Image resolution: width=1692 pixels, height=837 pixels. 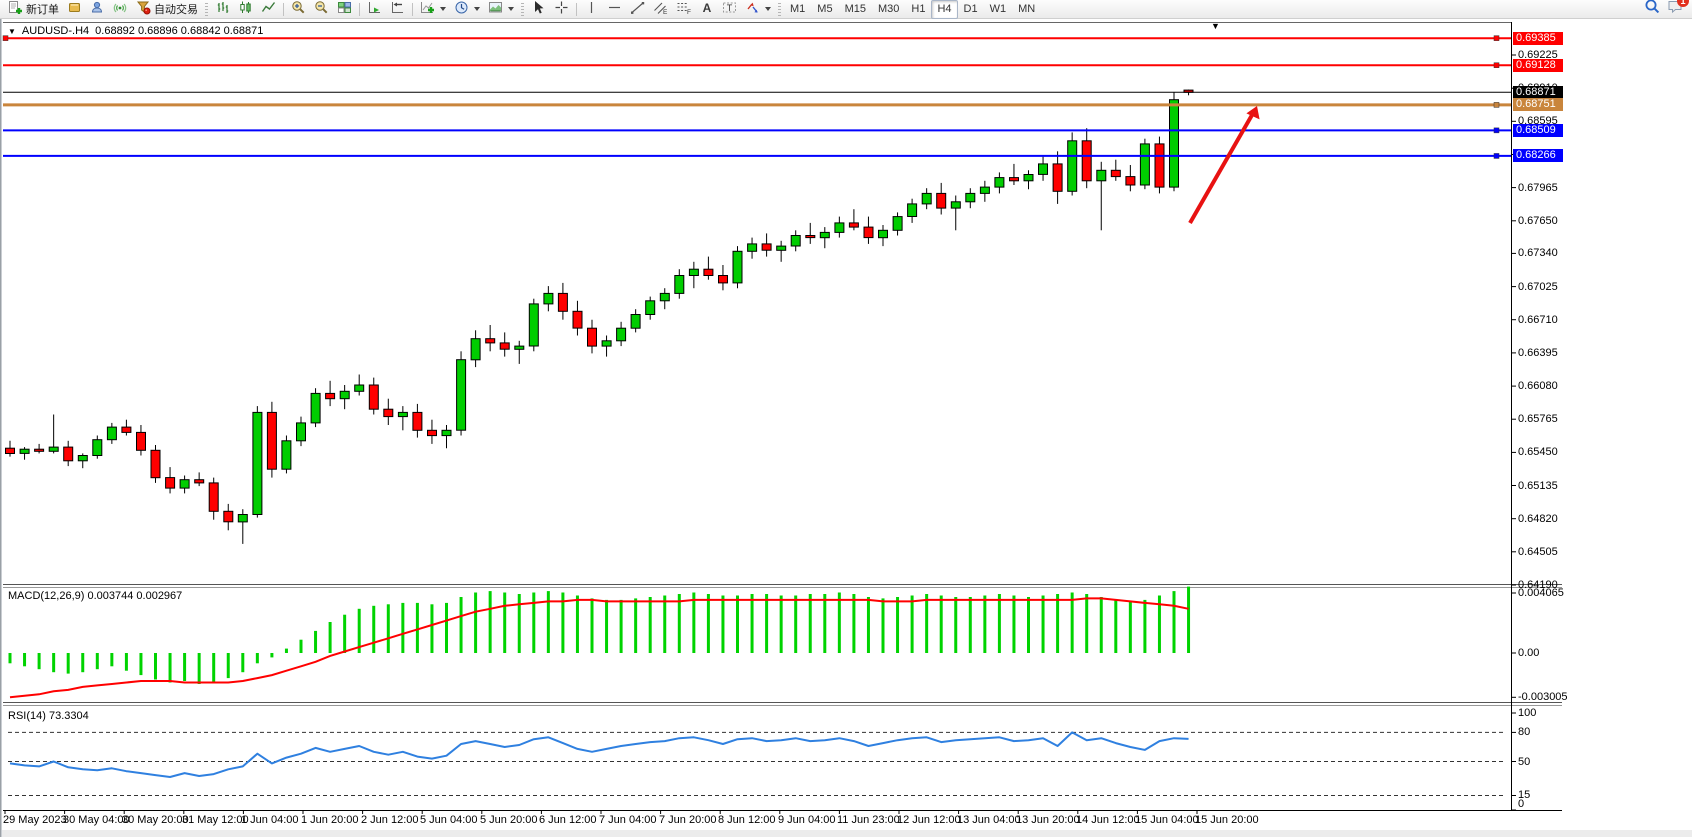 What do you see at coordinates (1683, 3) in the screenshot?
I see `notification-badge: 1` at bounding box center [1683, 3].